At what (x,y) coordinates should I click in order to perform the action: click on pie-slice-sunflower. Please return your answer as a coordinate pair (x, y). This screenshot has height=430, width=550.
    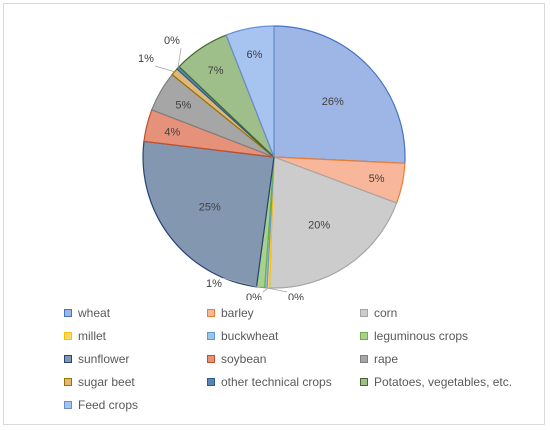
    Looking at the image, I should click on (208, 214).